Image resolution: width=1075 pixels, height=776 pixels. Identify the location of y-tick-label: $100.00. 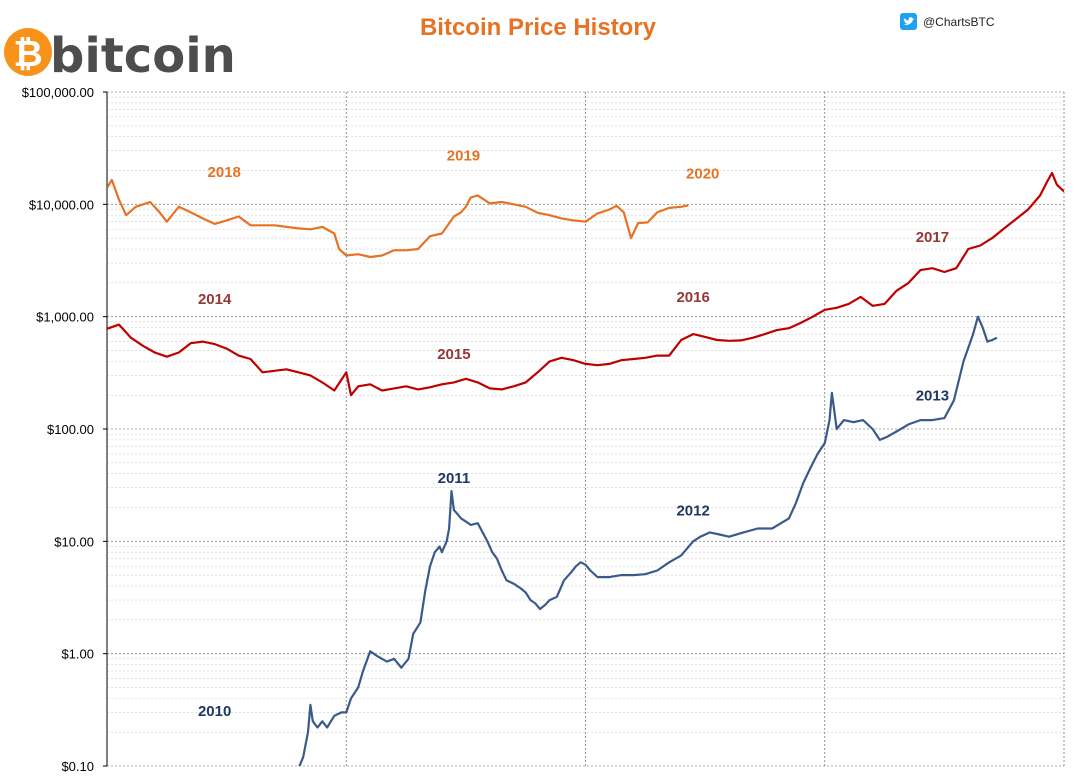
(70, 429).